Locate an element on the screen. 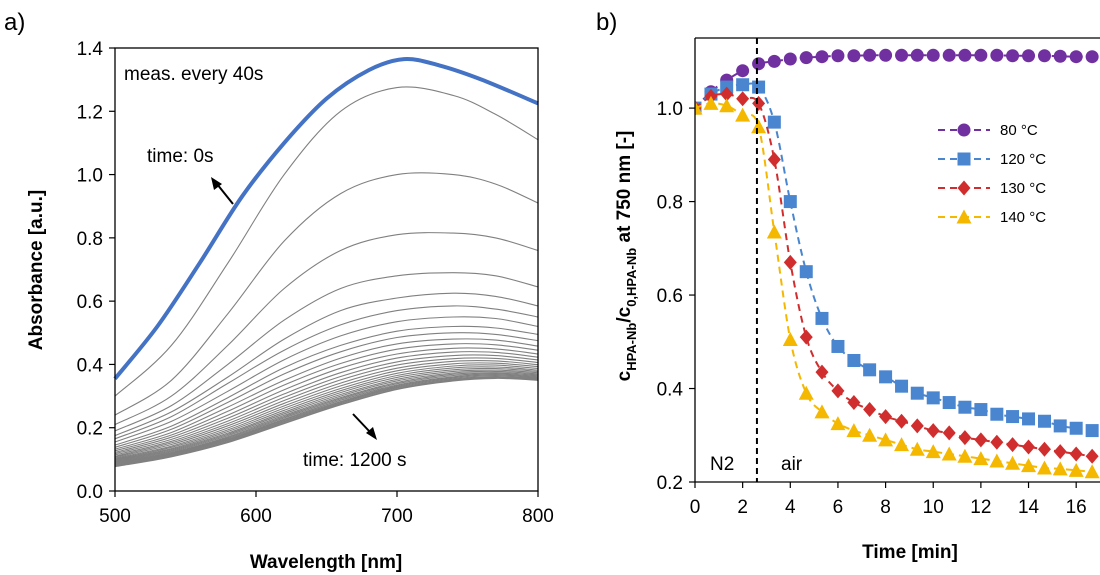  x-tick-label: 0 is located at coordinates (695, 507).